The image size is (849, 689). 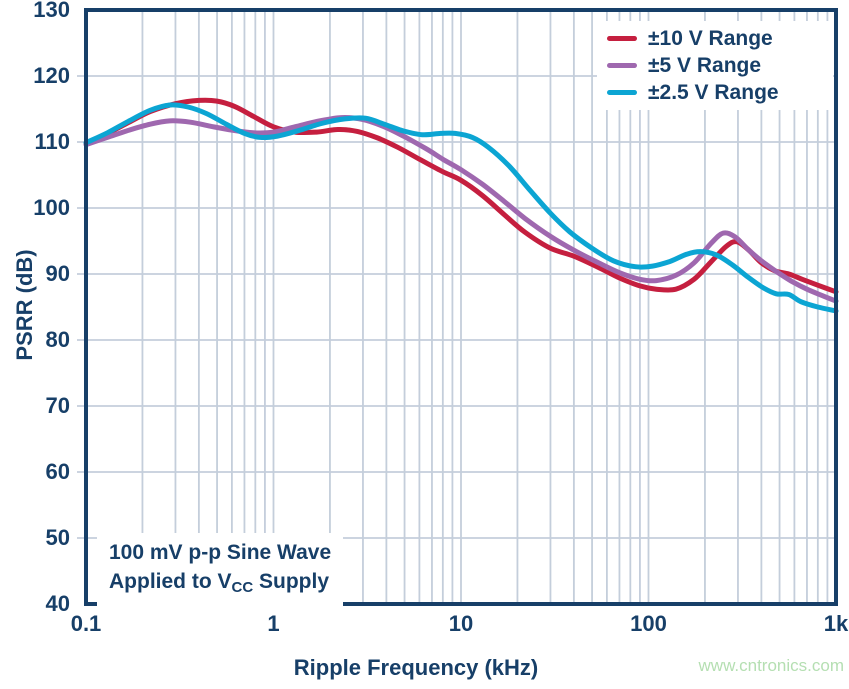 What do you see at coordinates (57, 471) in the screenshot?
I see `y-tick-label-60: 60` at bounding box center [57, 471].